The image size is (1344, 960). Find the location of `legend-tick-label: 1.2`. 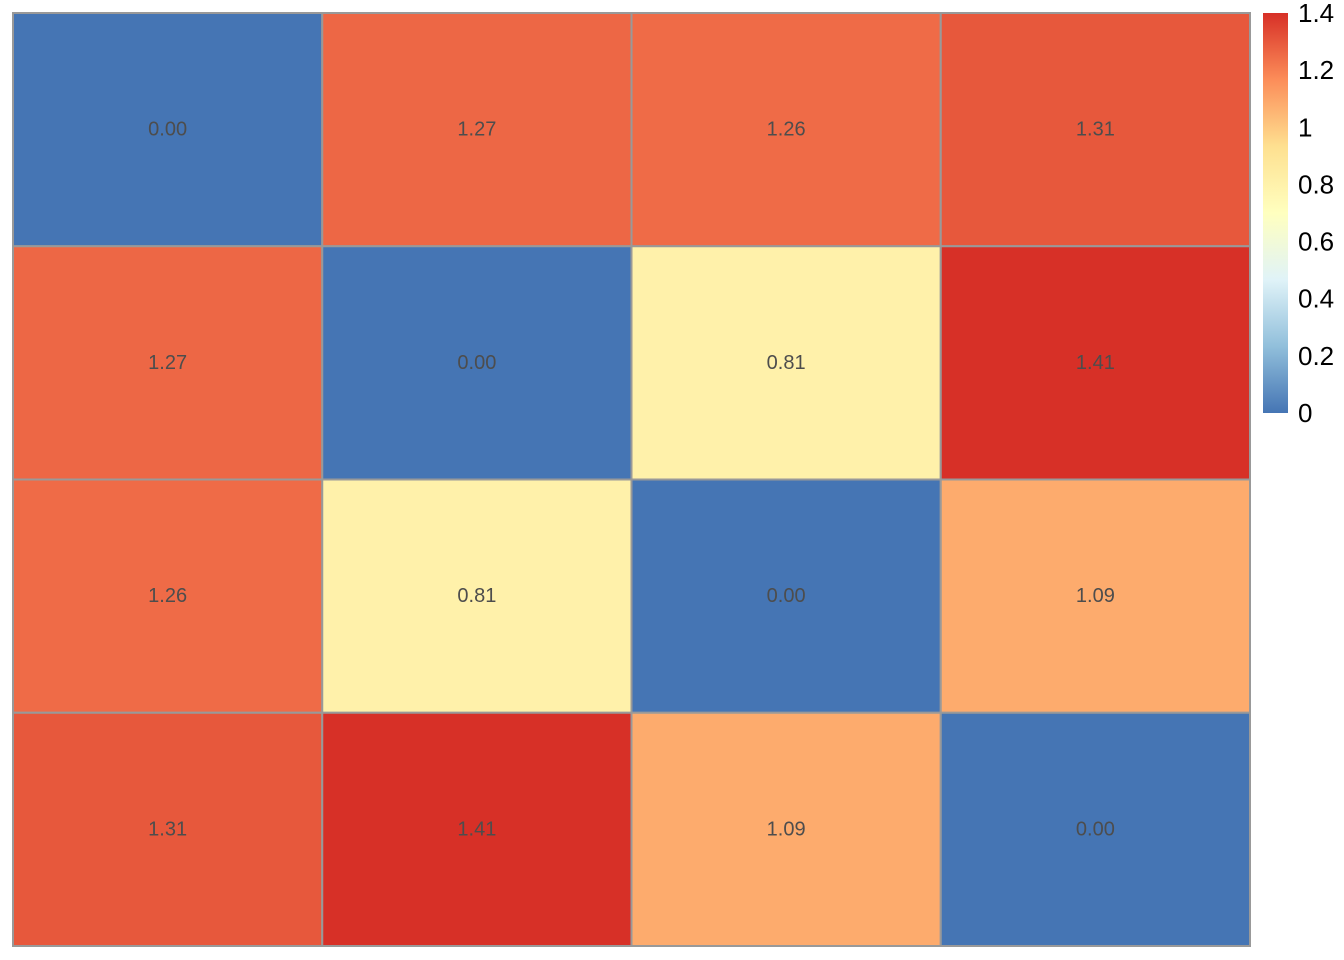

legend-tick-label: 1.2 is located at coordinates (1316, 70).